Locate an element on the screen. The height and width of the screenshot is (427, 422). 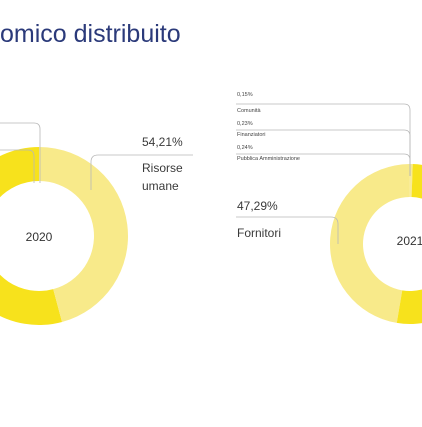
leader-line-fornitori is located at coordinates (287, 230).